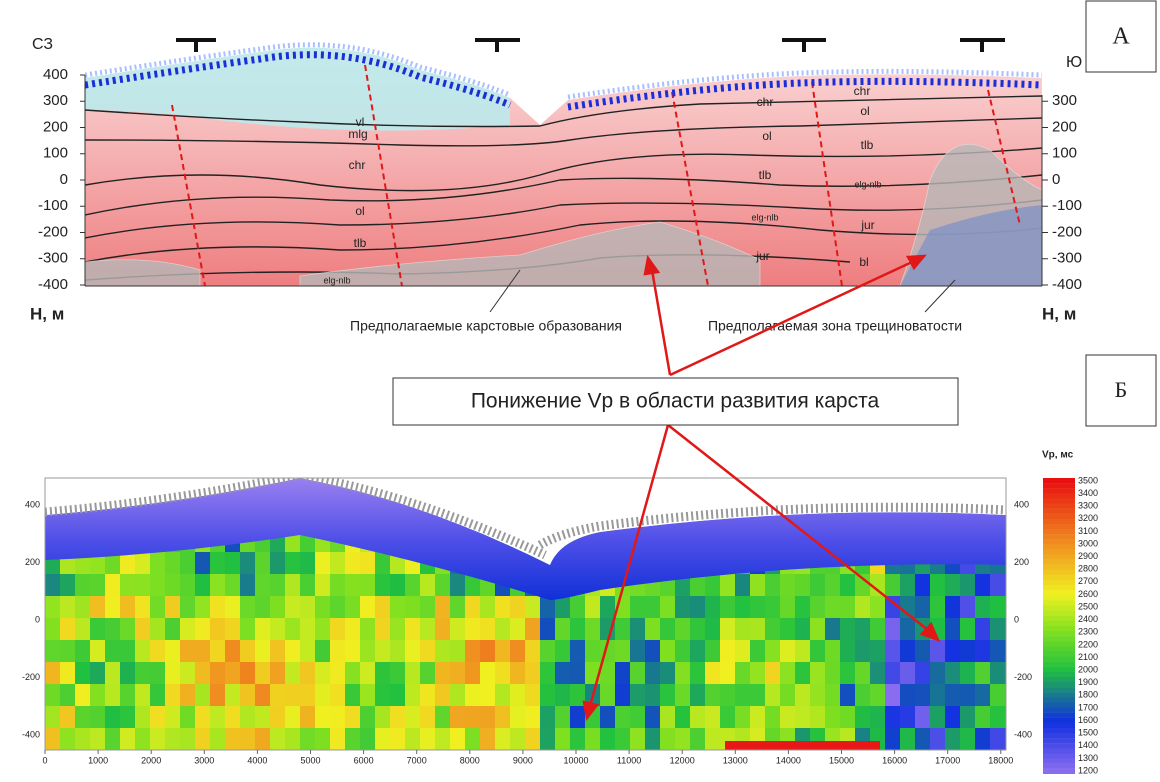 This screenshot has width=1160, height=782. Describe the element at coordinates (204, 760) in the screenshot. I see `x-tick-label: 3000` at that location.